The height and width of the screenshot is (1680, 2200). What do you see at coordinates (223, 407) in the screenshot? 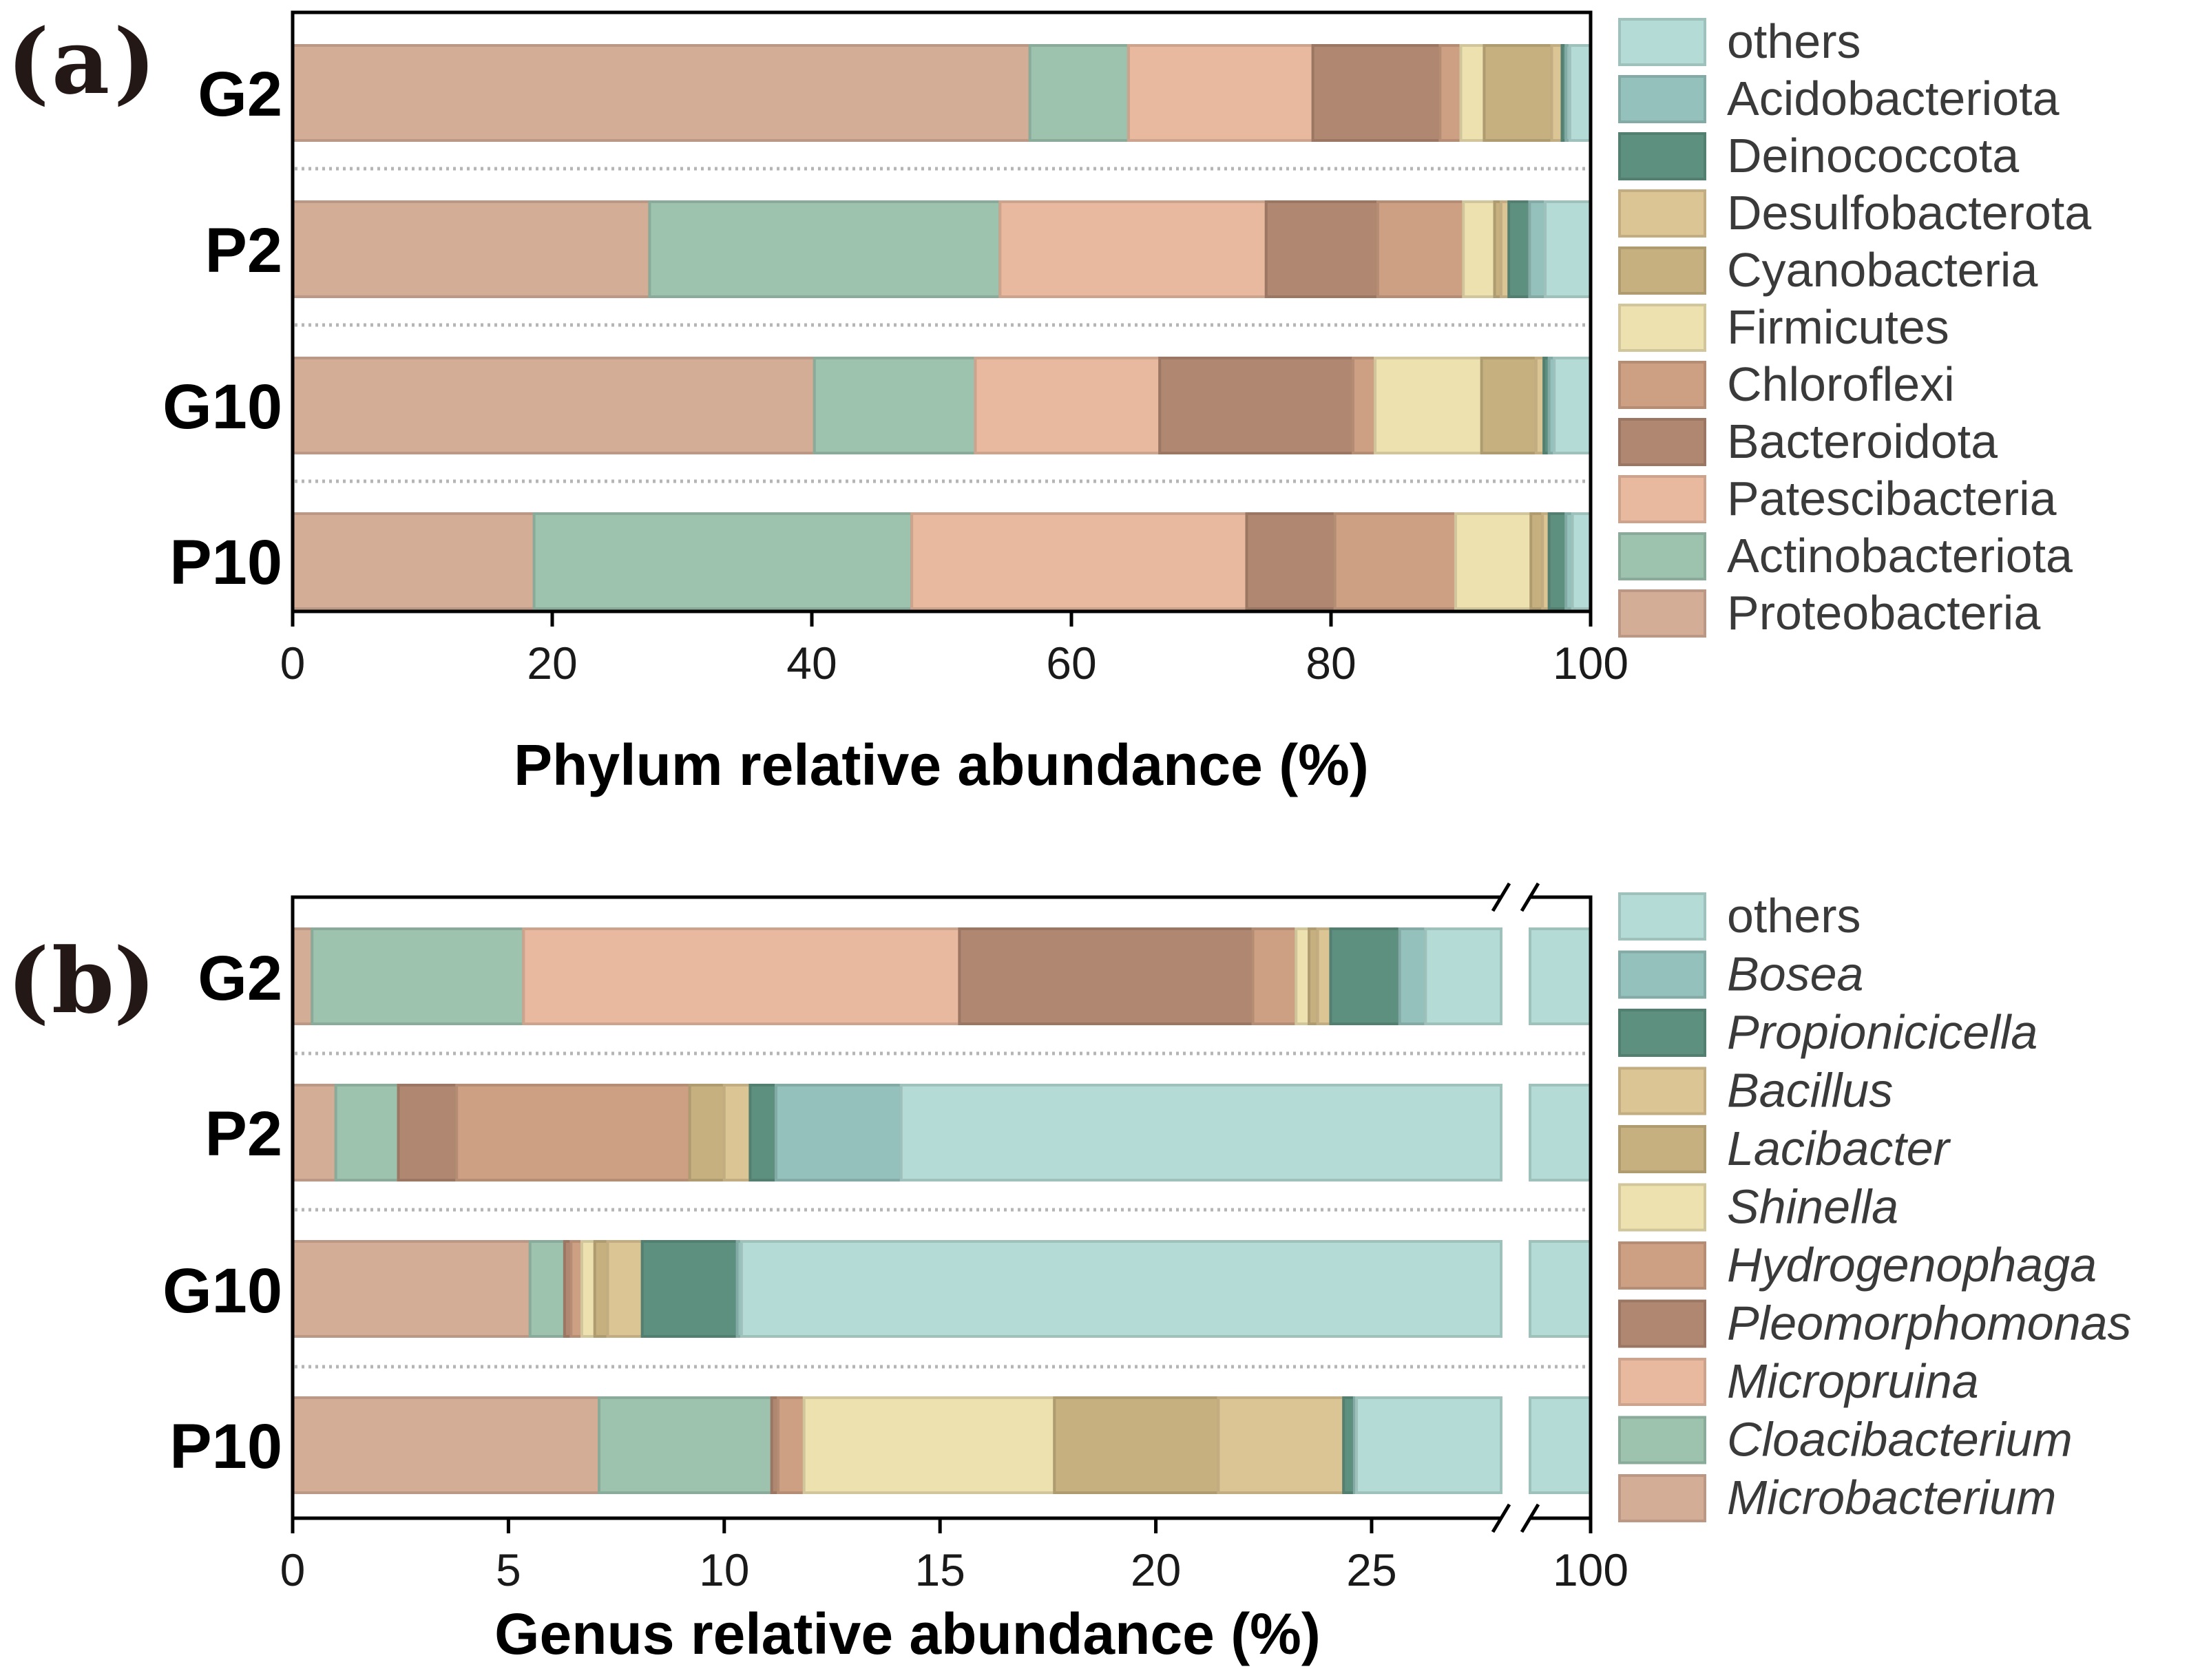
I see `category-label-a-g10: G10` at bounding box center [223, 407].